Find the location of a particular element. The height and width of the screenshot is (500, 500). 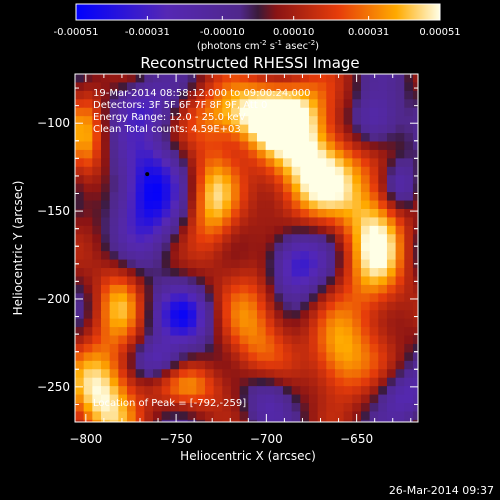

y-tick-label: −100 is located at coordinates (53, 123).